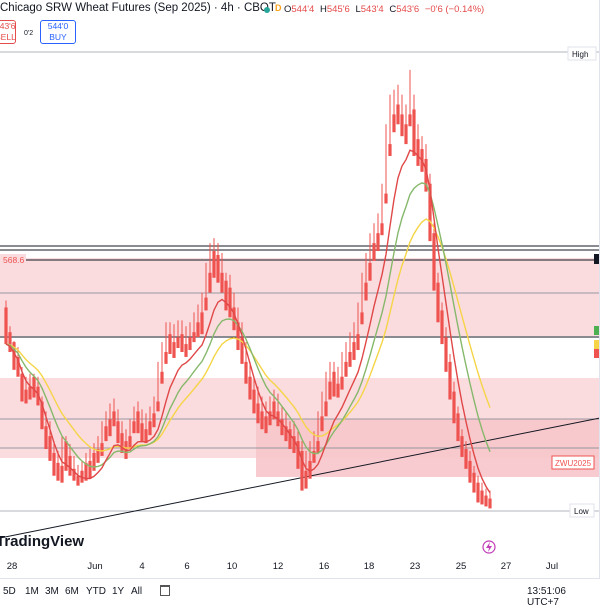 This screenshot has height=608, width=600. I want to click on range-1y: 1Y, so click(118, 591).